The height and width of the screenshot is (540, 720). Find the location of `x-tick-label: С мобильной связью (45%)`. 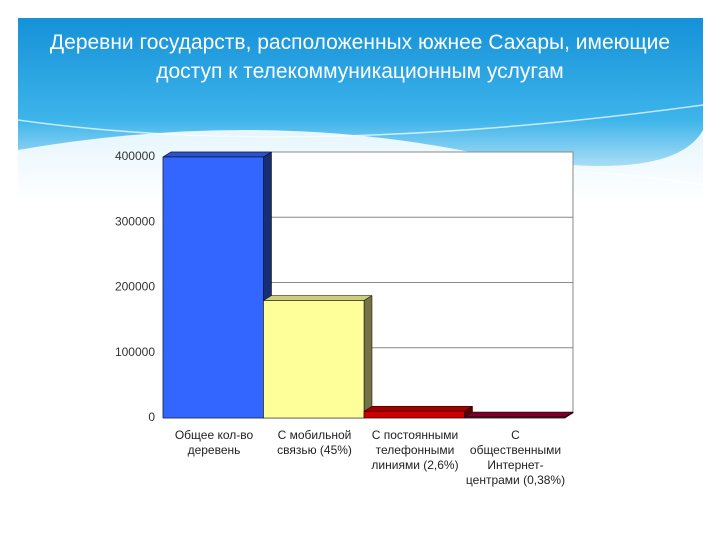

x-tick-label: С мобильной связью (45%) is located at coordinates (314, 442).